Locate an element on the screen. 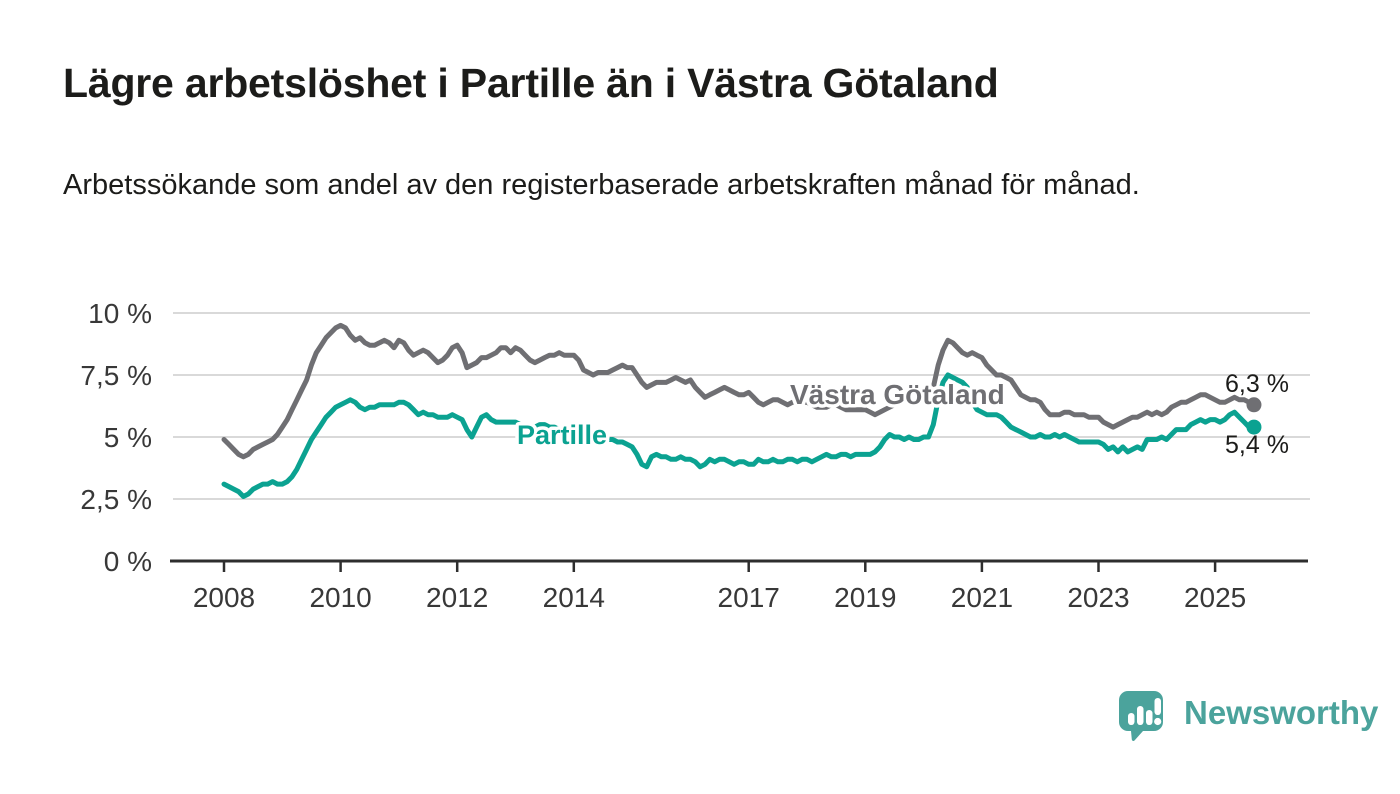 This screenshot has height=794, width=1400. x-axis-tick-label: 2021 is located at coordinates (982, 597).